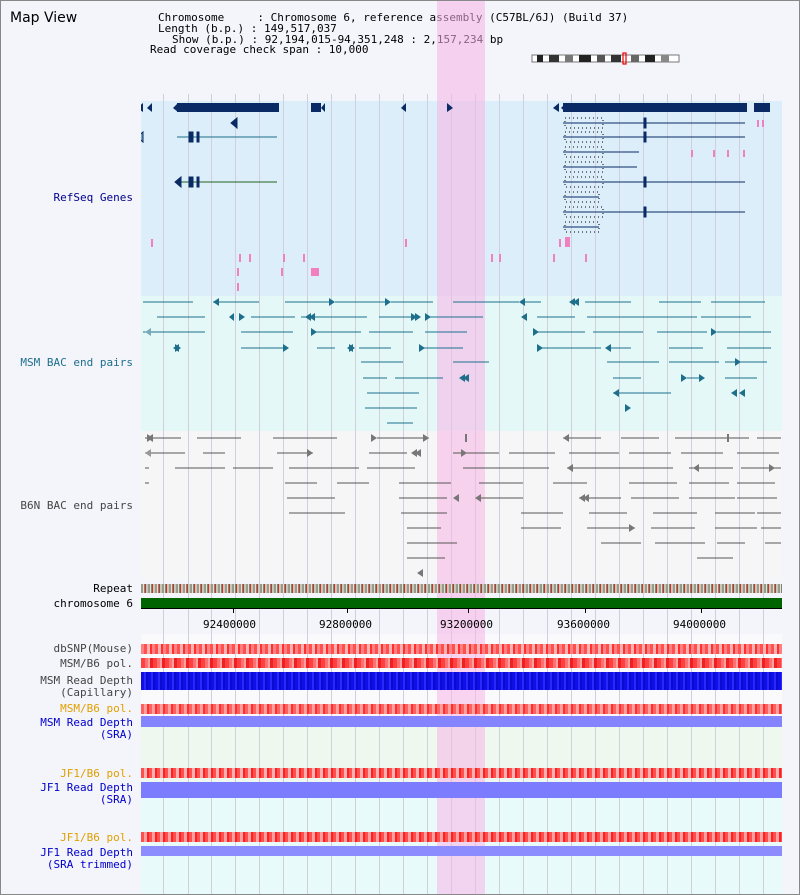 Image resolution: width=800 pixels, height=895 pixels. I want to click on jf1-depth-sra-track, so click(461, 790).